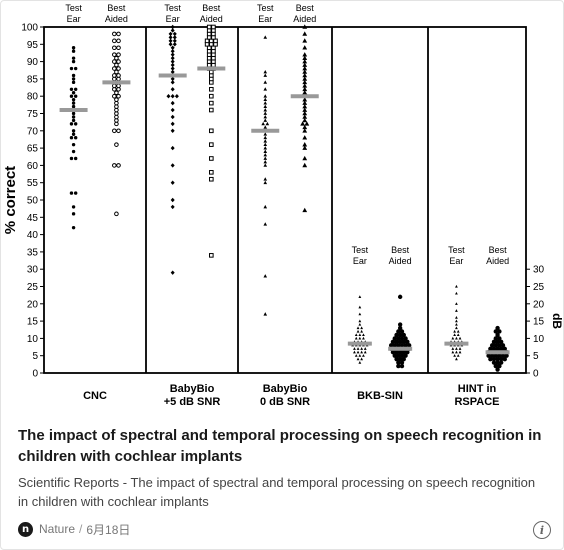 The width and height of the screenshot is (564, 550). I want to click on y-tick-label: 35, so click(33, 252).